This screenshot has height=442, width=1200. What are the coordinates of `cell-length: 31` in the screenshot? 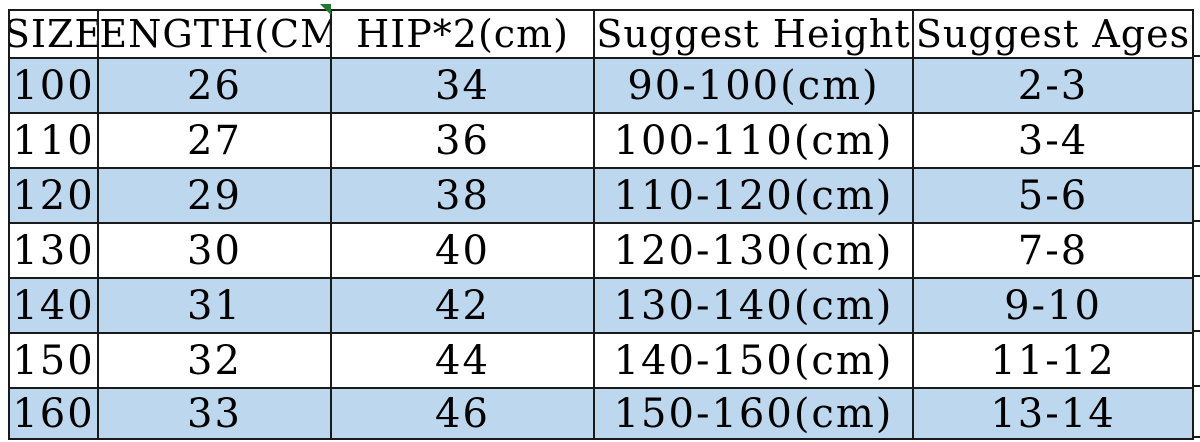 It's located at (215, 306).